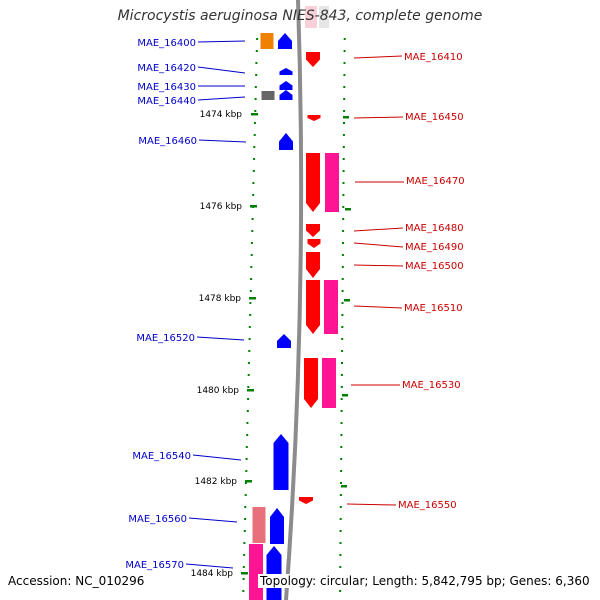 The image size is (600, 600). Describe the element at coordinates (212, 574) in the screenshot. I see `kbp-tick-label: 1484 kbp` at that location.